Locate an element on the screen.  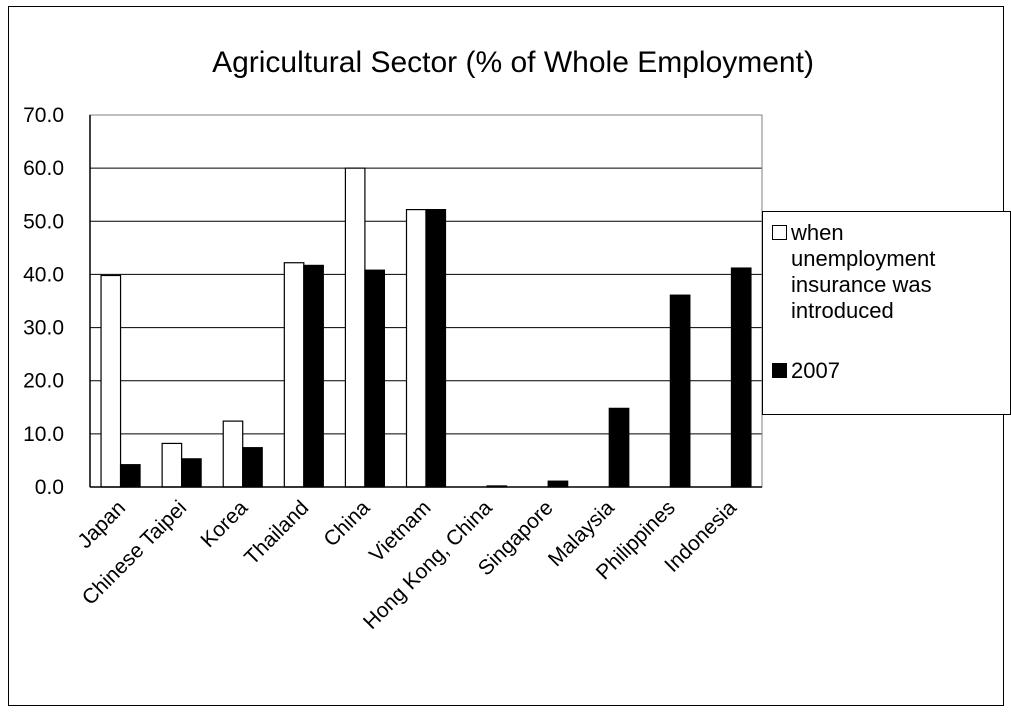
x-tick-label: Japan is located at coordinates (101, 524).